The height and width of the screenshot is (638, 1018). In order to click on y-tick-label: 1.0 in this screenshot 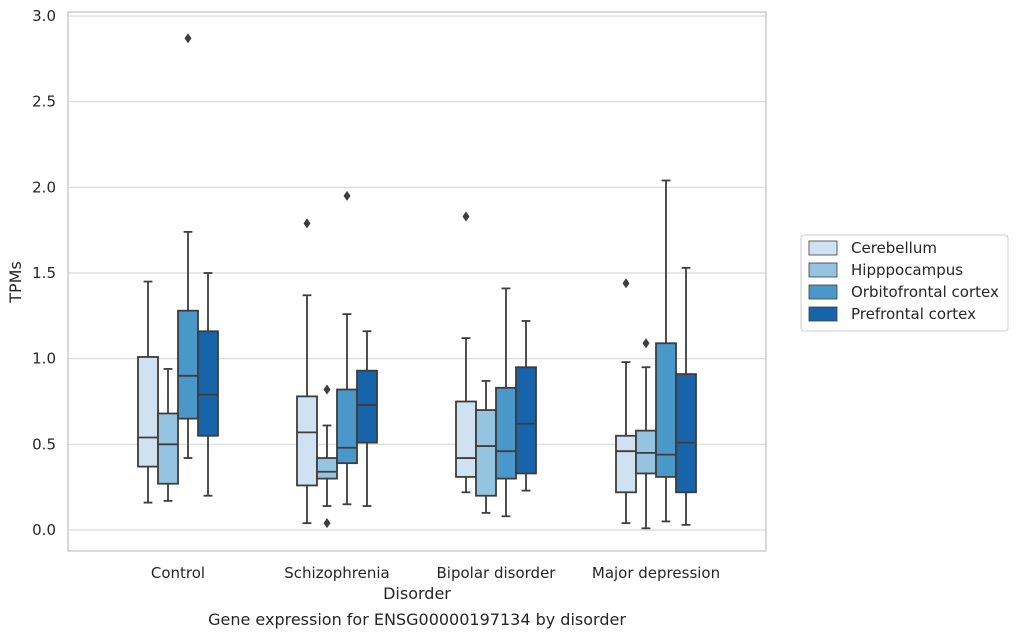, I will do `click(44, 359)`.